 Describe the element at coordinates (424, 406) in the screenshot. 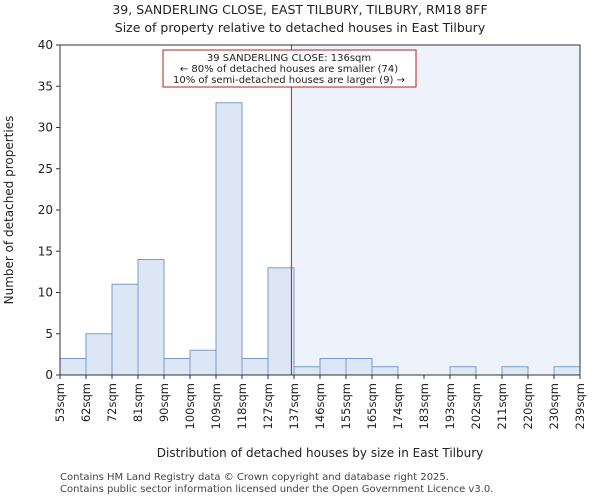

I see `x-tick-label: 183sqm` at that location.